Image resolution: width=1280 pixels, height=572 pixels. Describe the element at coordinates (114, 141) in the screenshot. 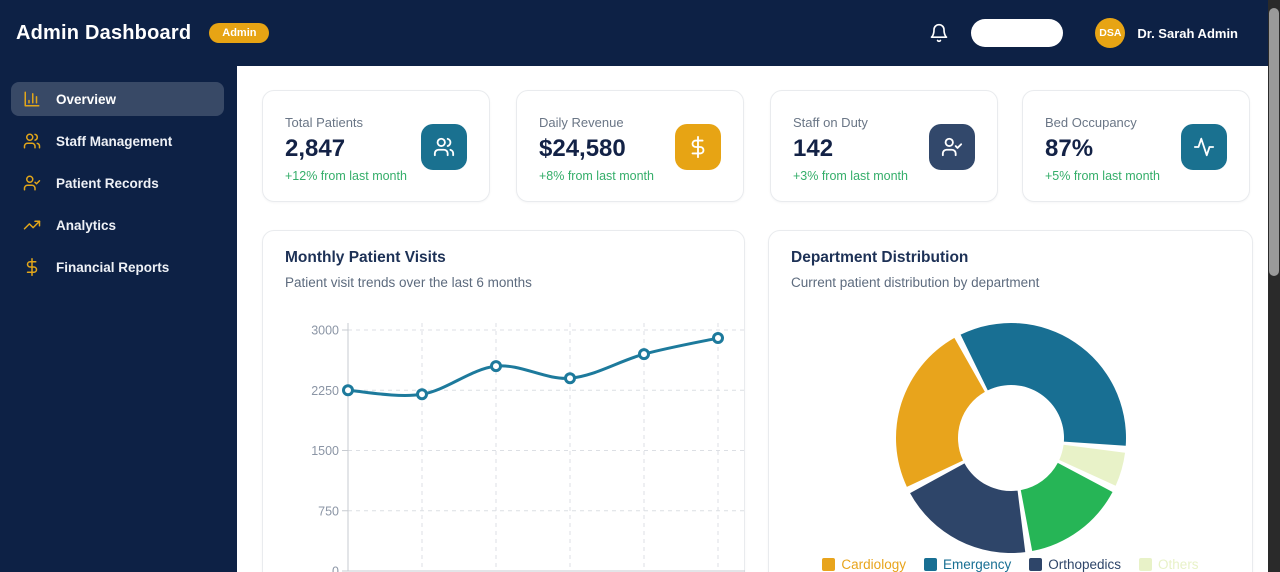

I see `sidebar-item-label: Staff Management` at that location.